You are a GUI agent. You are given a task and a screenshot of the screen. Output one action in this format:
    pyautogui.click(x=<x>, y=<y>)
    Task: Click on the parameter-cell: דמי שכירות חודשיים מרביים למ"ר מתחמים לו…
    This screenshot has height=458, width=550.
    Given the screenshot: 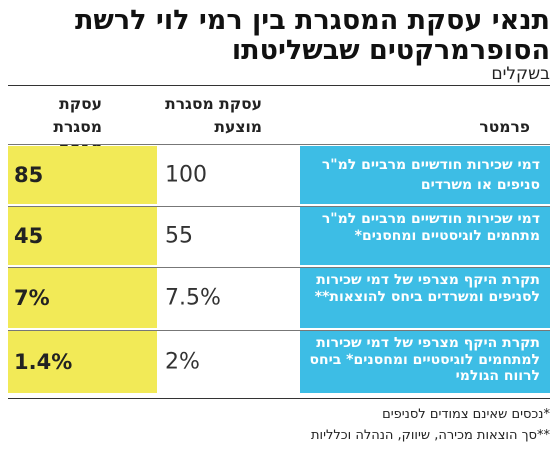 What is the action you would take?
    pyautogui.click(x=425, y=236)
    